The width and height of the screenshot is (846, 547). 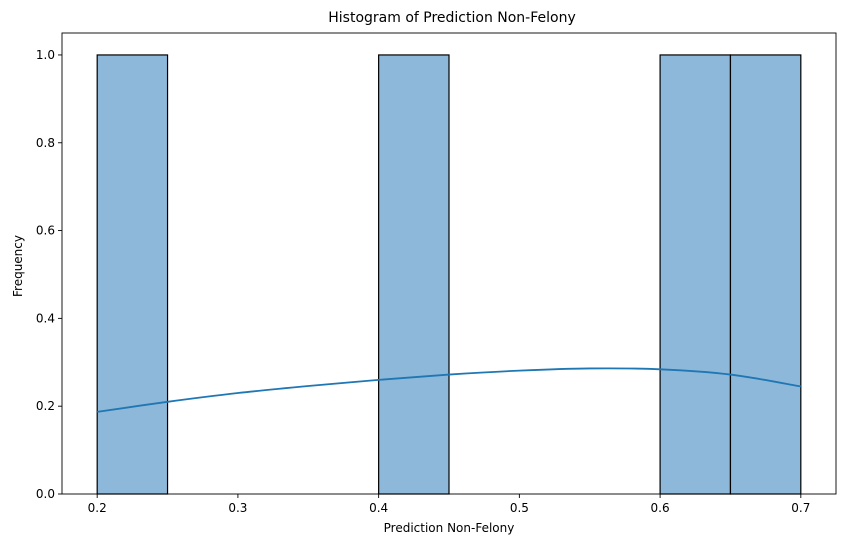 What do you see at coordinates (45, 231) in the screenshot?
I see `y-tick-label-3: 0.6` at bounding box center [45, 231].